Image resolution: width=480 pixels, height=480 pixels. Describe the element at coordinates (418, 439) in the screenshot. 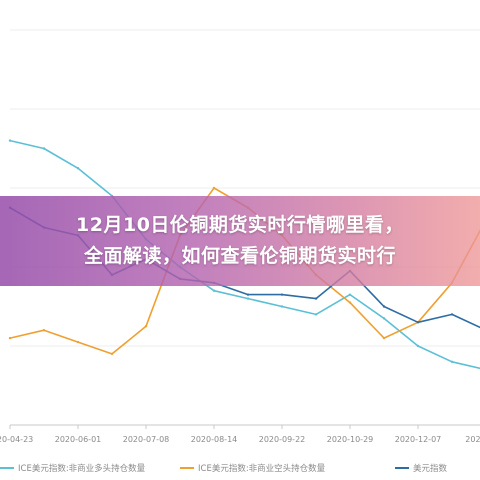

I see `x-tick-label: 2020-12-07` at that location.